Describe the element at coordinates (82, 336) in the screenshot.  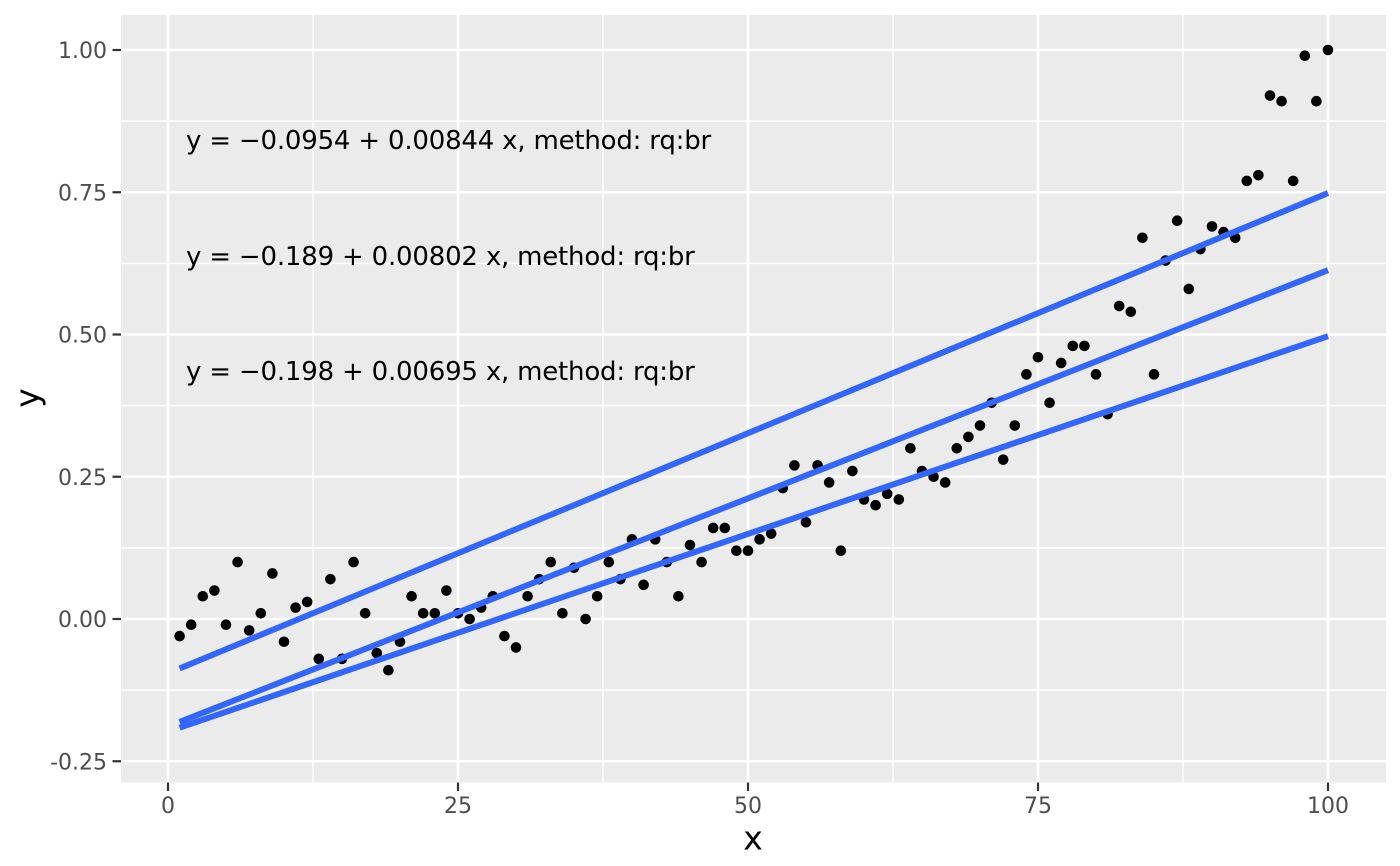
I see `y-tick-label: 0.50` at that location.